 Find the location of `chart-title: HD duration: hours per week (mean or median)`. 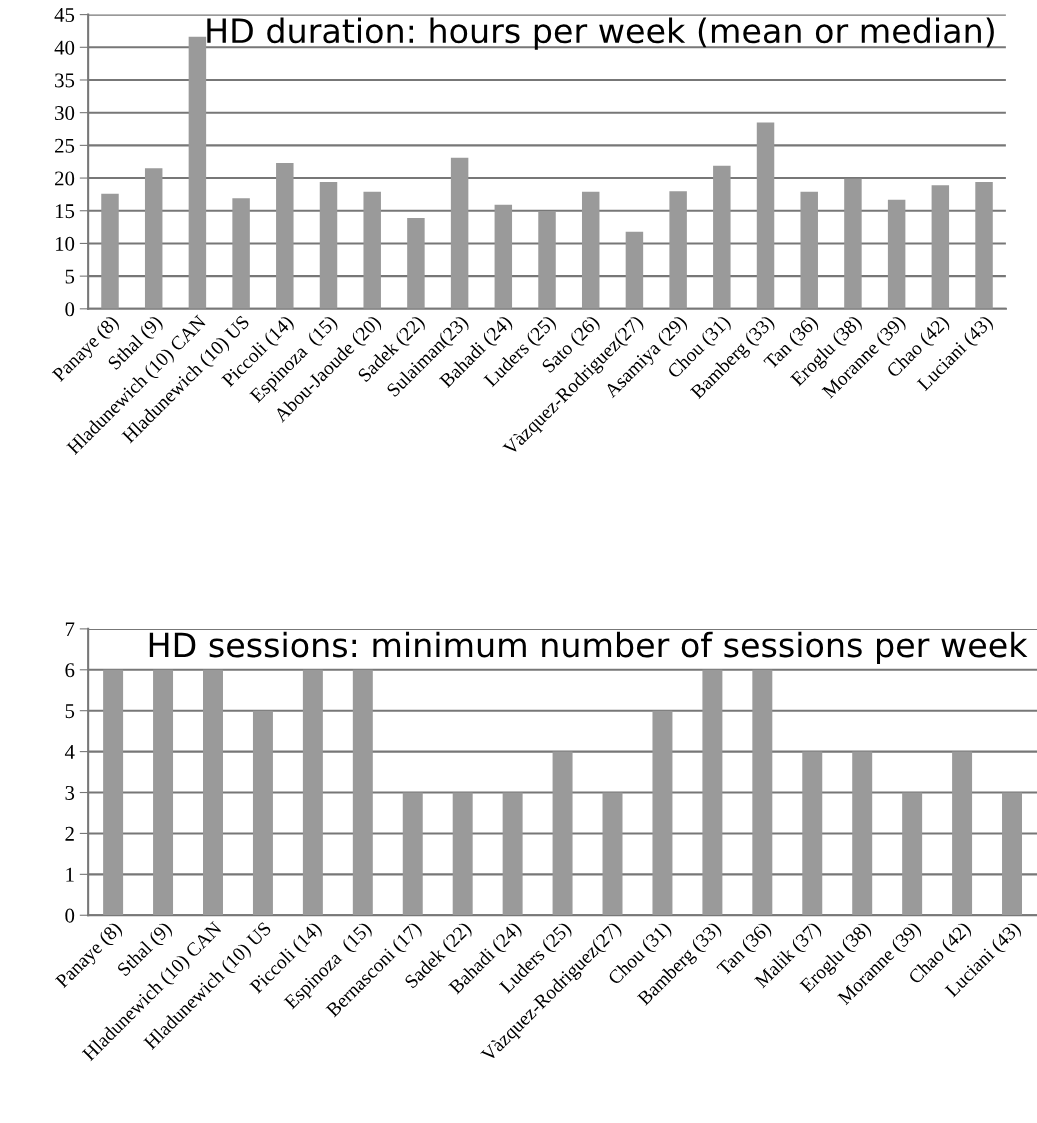

chart-title: HD duration: hours per week (mean or median) is located at coordinates (600, 33).